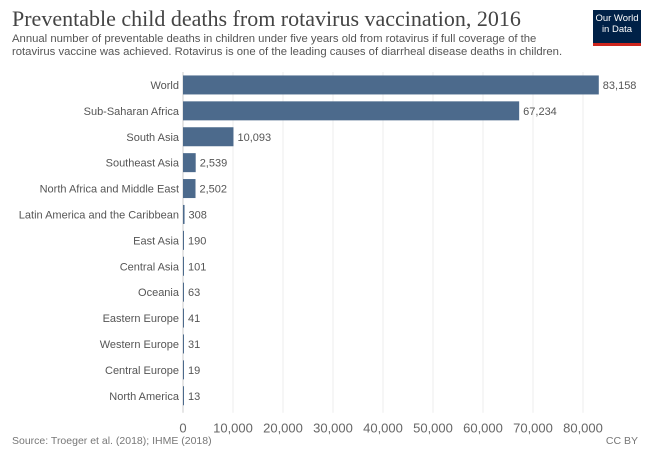 This screenshot has width=650, height=459. Describe the element at coordinates (533, 428) in the screenshot. I see `x-tick-label: 70,000` at that location.